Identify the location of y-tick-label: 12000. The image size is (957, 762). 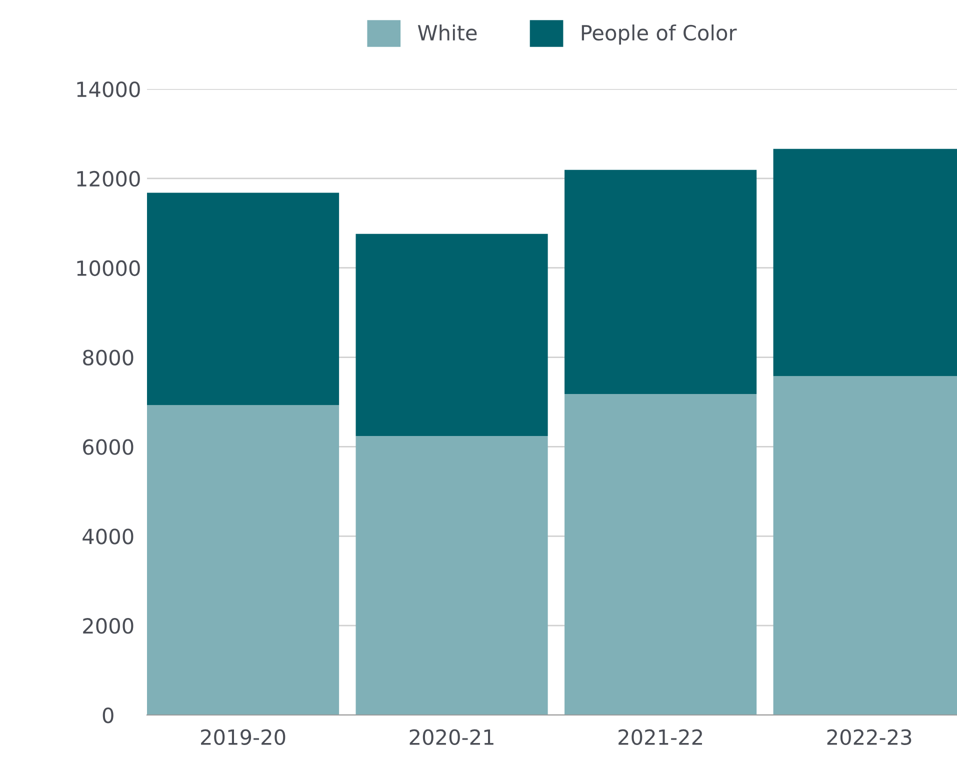
(108, 178).